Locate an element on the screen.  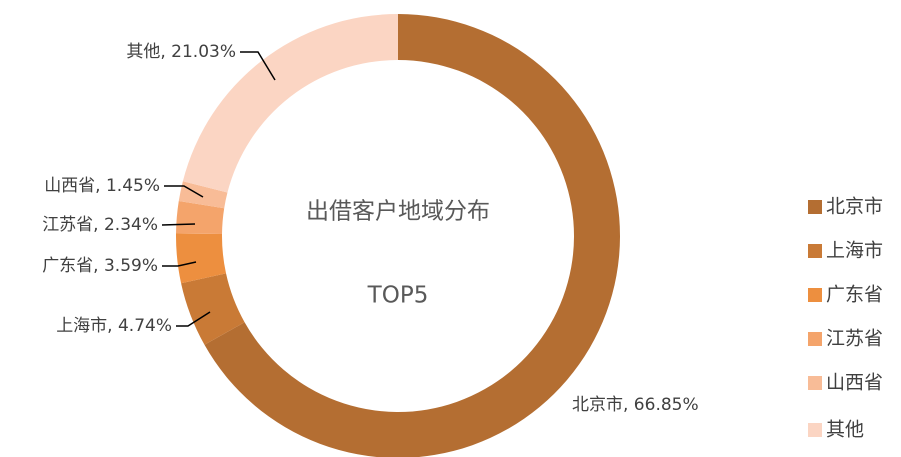
data-label: 江苏省, 2.34% is located at coordinates (100, 225).